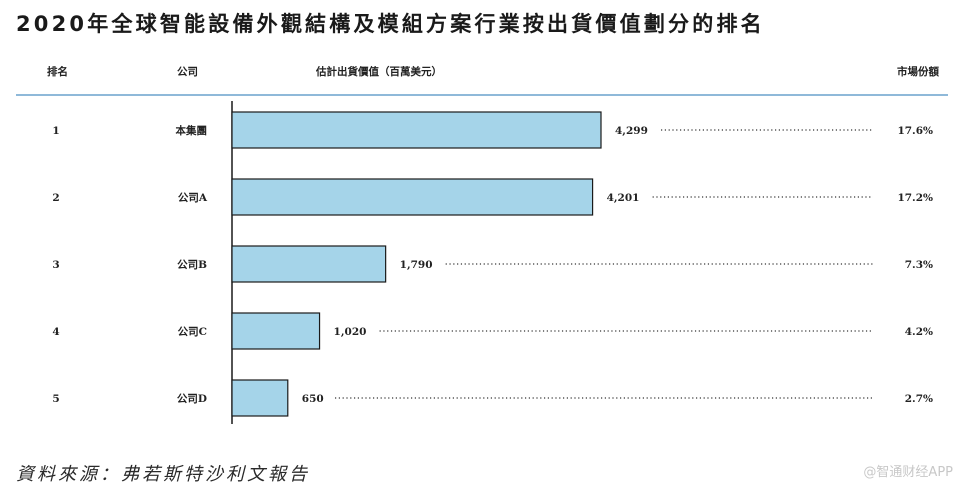 This screenshot has width=963, height=491. I want to click on header-value: 估計出貨價值（百萬美元）, so click(379, 72).